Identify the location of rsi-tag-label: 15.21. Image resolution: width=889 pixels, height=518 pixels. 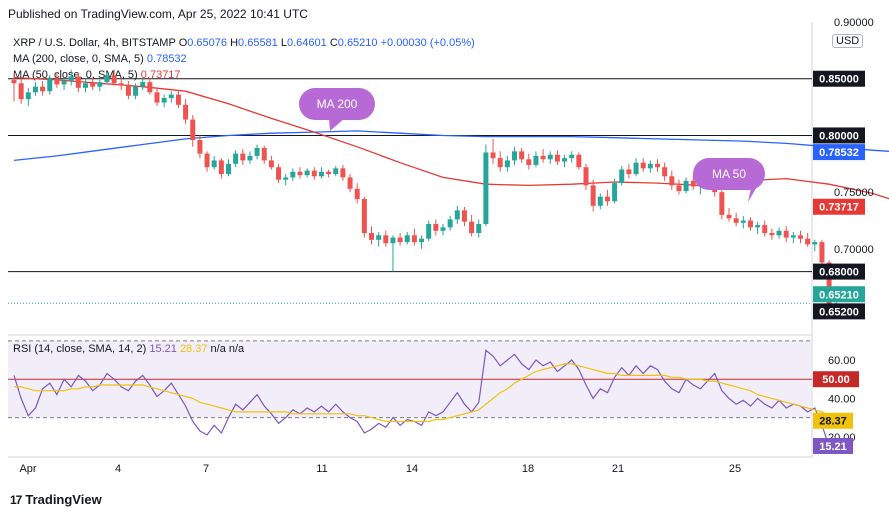
(833, 447).